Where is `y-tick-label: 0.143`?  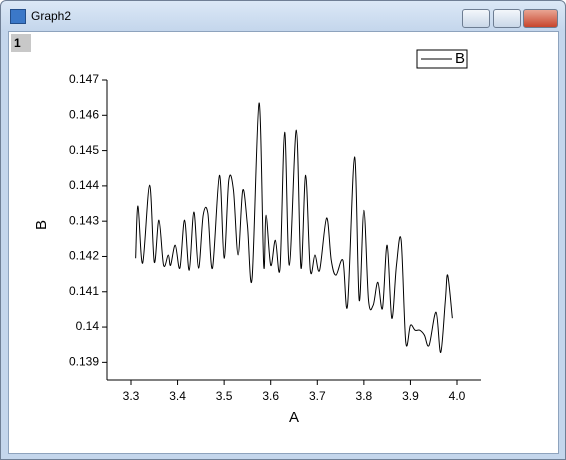 y-tick-label: 0.143 is located at coordinates (84, 220).